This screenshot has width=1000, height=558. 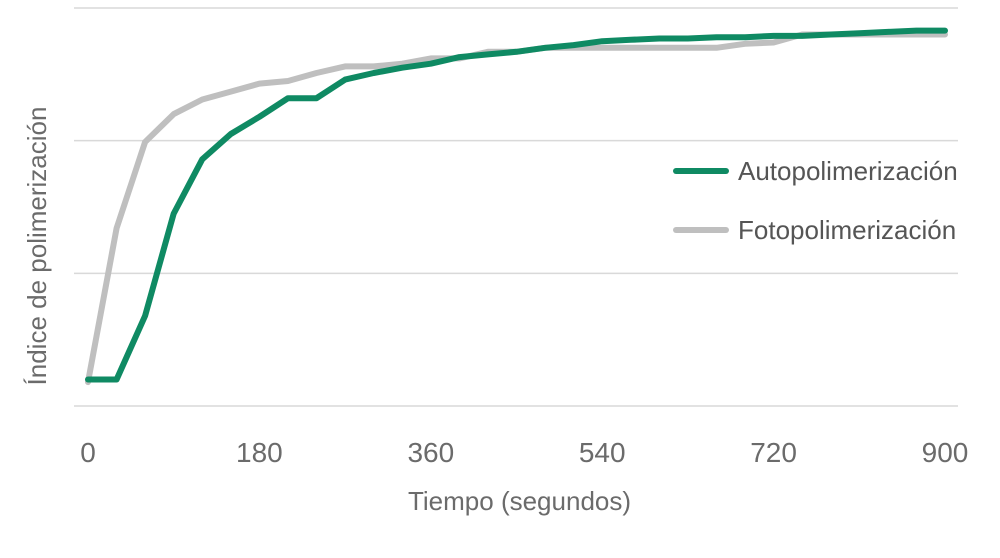 I want to click on x-tick-label: 900, so click(x=945, y=452).